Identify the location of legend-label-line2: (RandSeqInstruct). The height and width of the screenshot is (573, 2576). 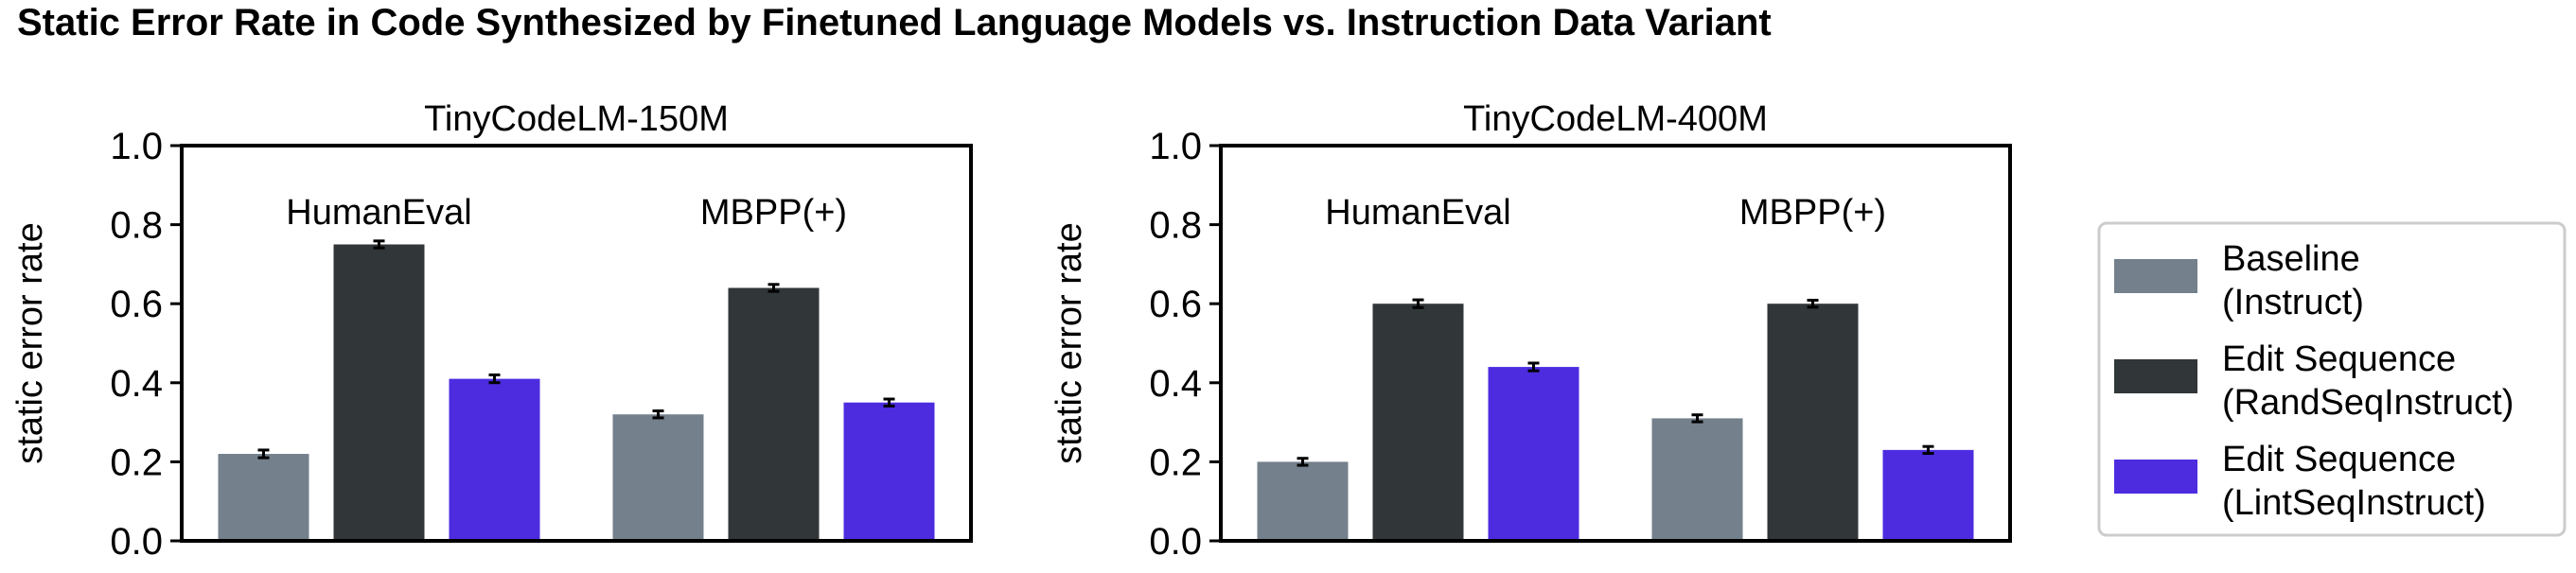
(2368, 403).